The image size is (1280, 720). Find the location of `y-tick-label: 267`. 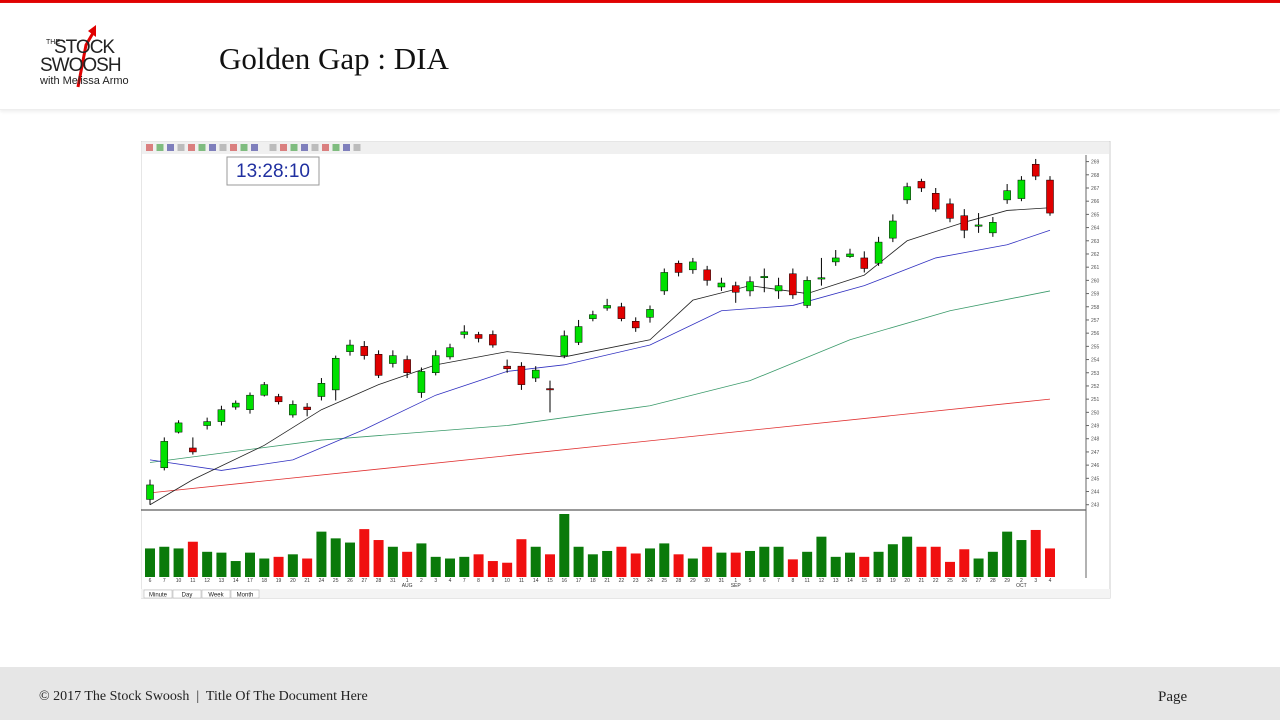

y-tick-label: 267 is located at coordinates (1095, 189).